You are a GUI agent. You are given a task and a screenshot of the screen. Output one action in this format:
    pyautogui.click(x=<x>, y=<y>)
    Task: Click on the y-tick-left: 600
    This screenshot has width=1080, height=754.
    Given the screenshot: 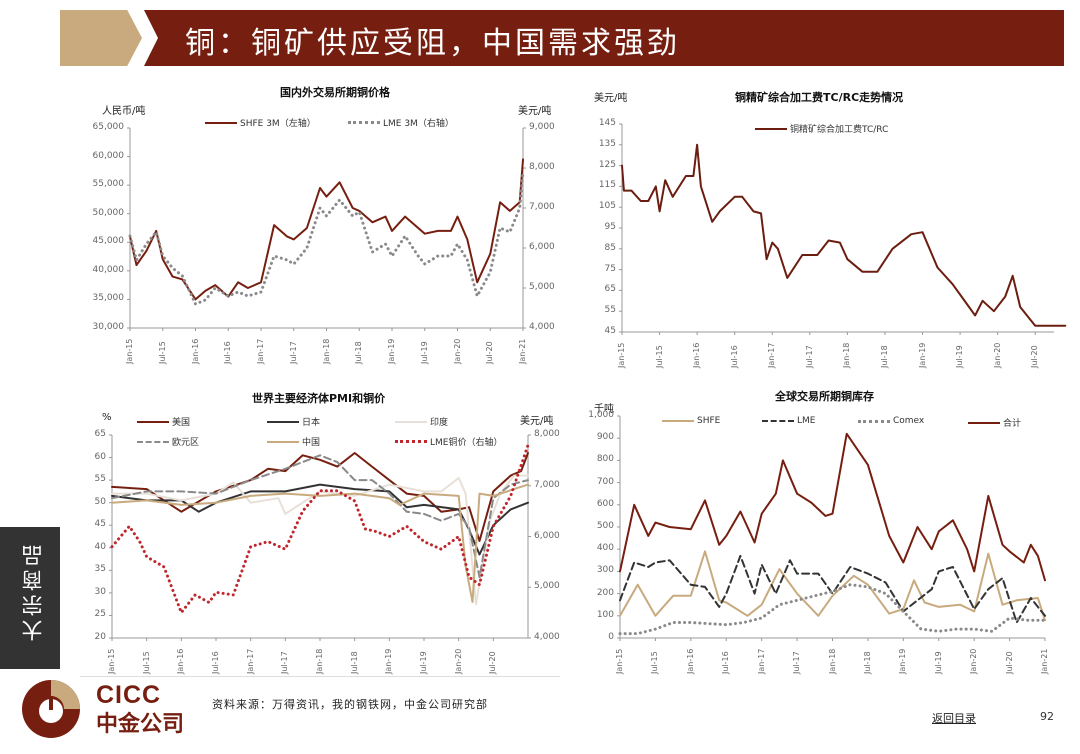 What is the action you would take?
    pyautogui.click(x=605, y=503)
    